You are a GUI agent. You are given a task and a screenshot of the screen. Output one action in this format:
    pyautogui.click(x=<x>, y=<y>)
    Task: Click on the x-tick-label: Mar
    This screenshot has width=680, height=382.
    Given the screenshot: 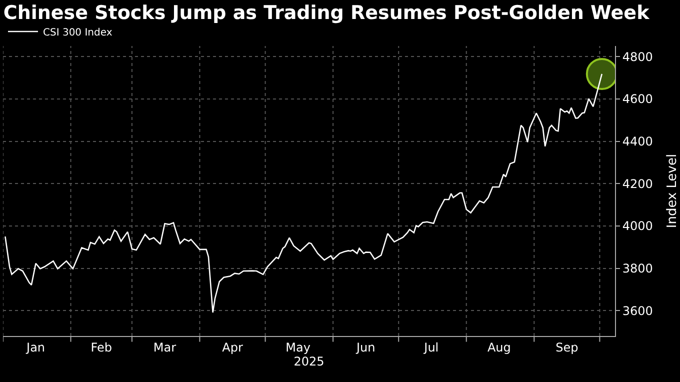 What is the action you would take?
    pyautogui.click(x=164, y=347)
    